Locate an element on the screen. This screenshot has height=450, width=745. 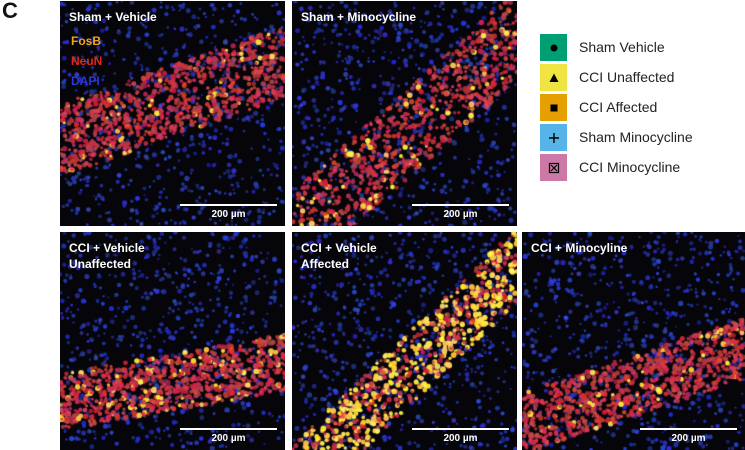
micrograph-cci-vehicle-unaffected: CCI + Vehicle Unaffected 200 µm is located at coordinates (172, 341).